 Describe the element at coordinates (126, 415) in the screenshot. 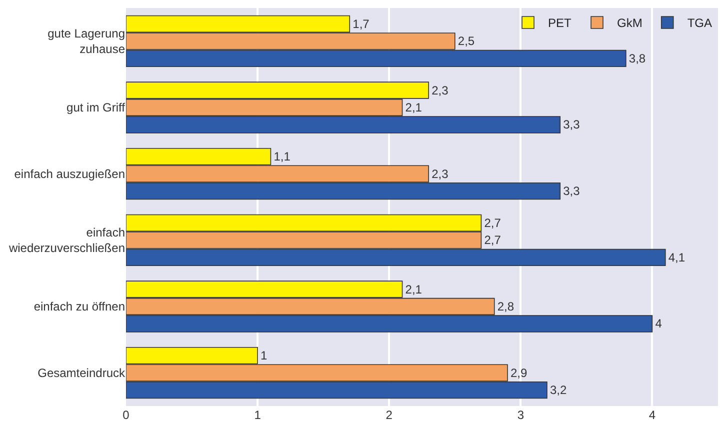

I see `x-tick-label: 0` at that location.